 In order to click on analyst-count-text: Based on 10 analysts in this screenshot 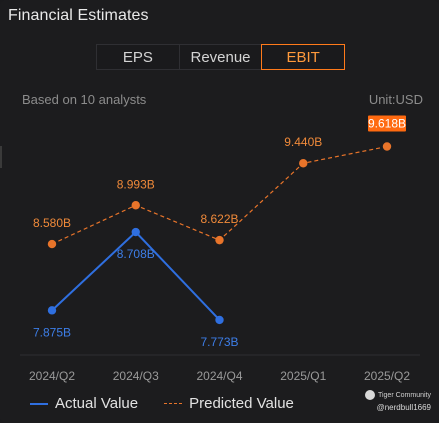, I will do `click(84, 99)`.